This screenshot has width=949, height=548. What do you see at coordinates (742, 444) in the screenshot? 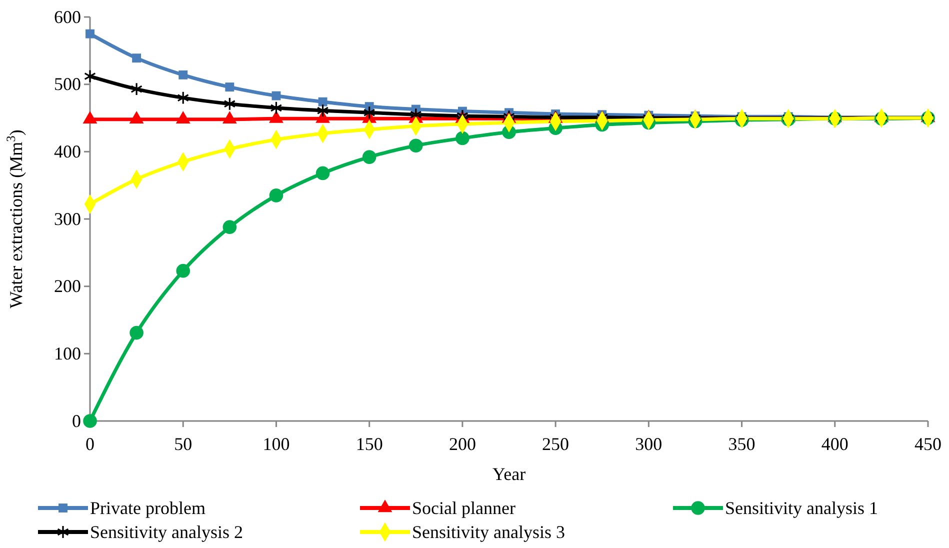
I see `x-tick-label: 350` at bounding box center [742, 444].